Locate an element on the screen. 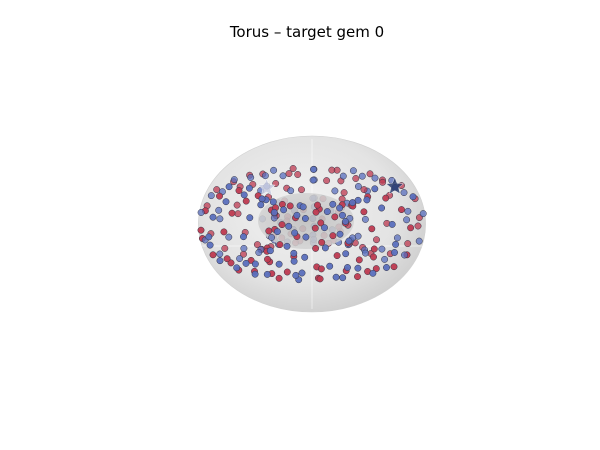 The width and height of the screenshot is (600, 450). scatter-points-front is located at coordinates (312, 231).